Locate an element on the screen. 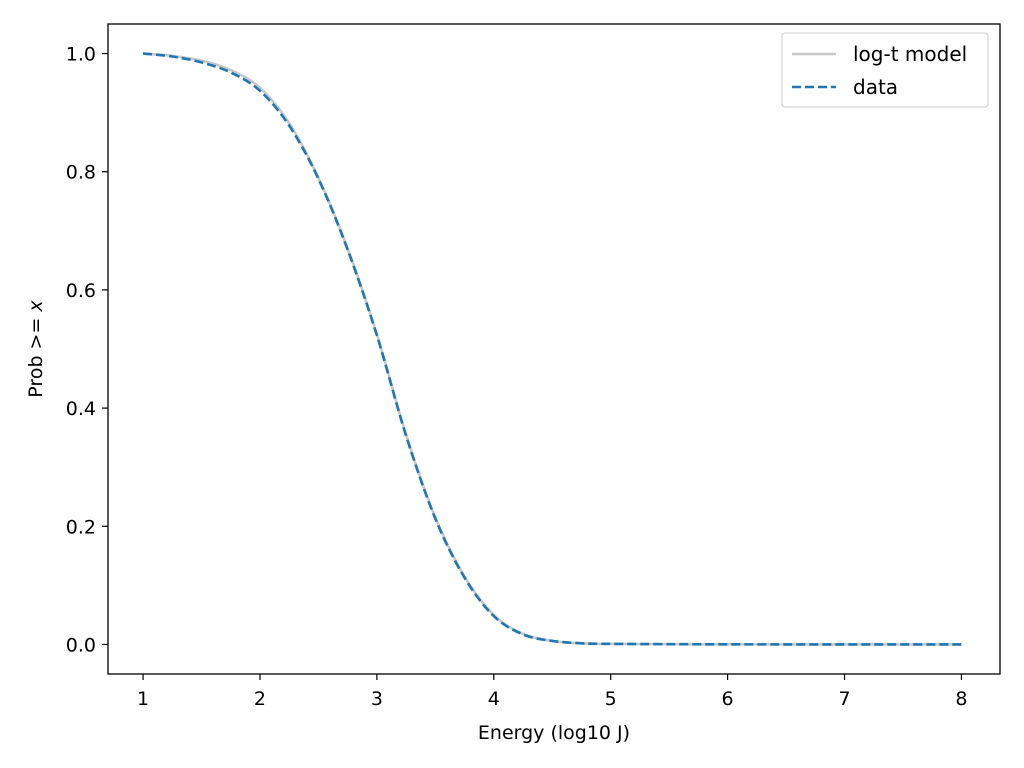 The height and width of the screenshot is (768, 1024). x-axis-label: Energy (log10 J) is located at coordinates (554, 733).